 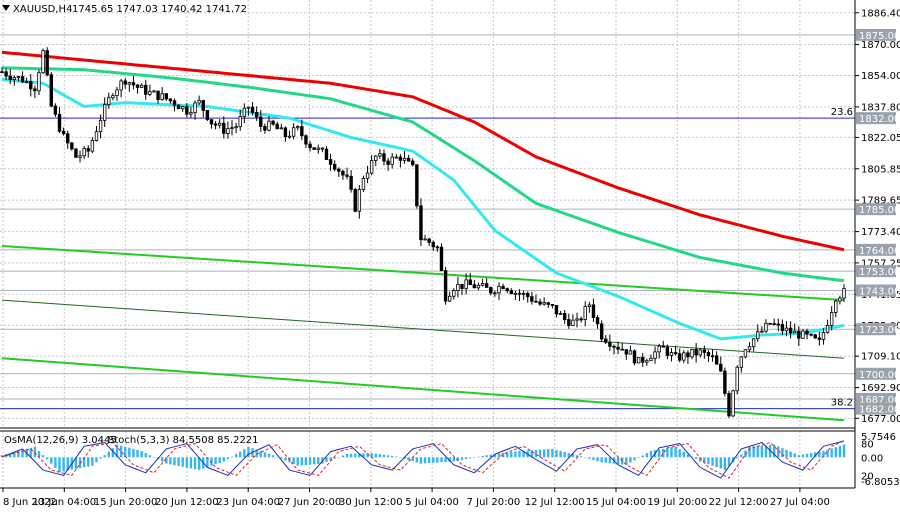 I want to click on price-level-tag-label: 1700.00, so click(x=879, y=375).